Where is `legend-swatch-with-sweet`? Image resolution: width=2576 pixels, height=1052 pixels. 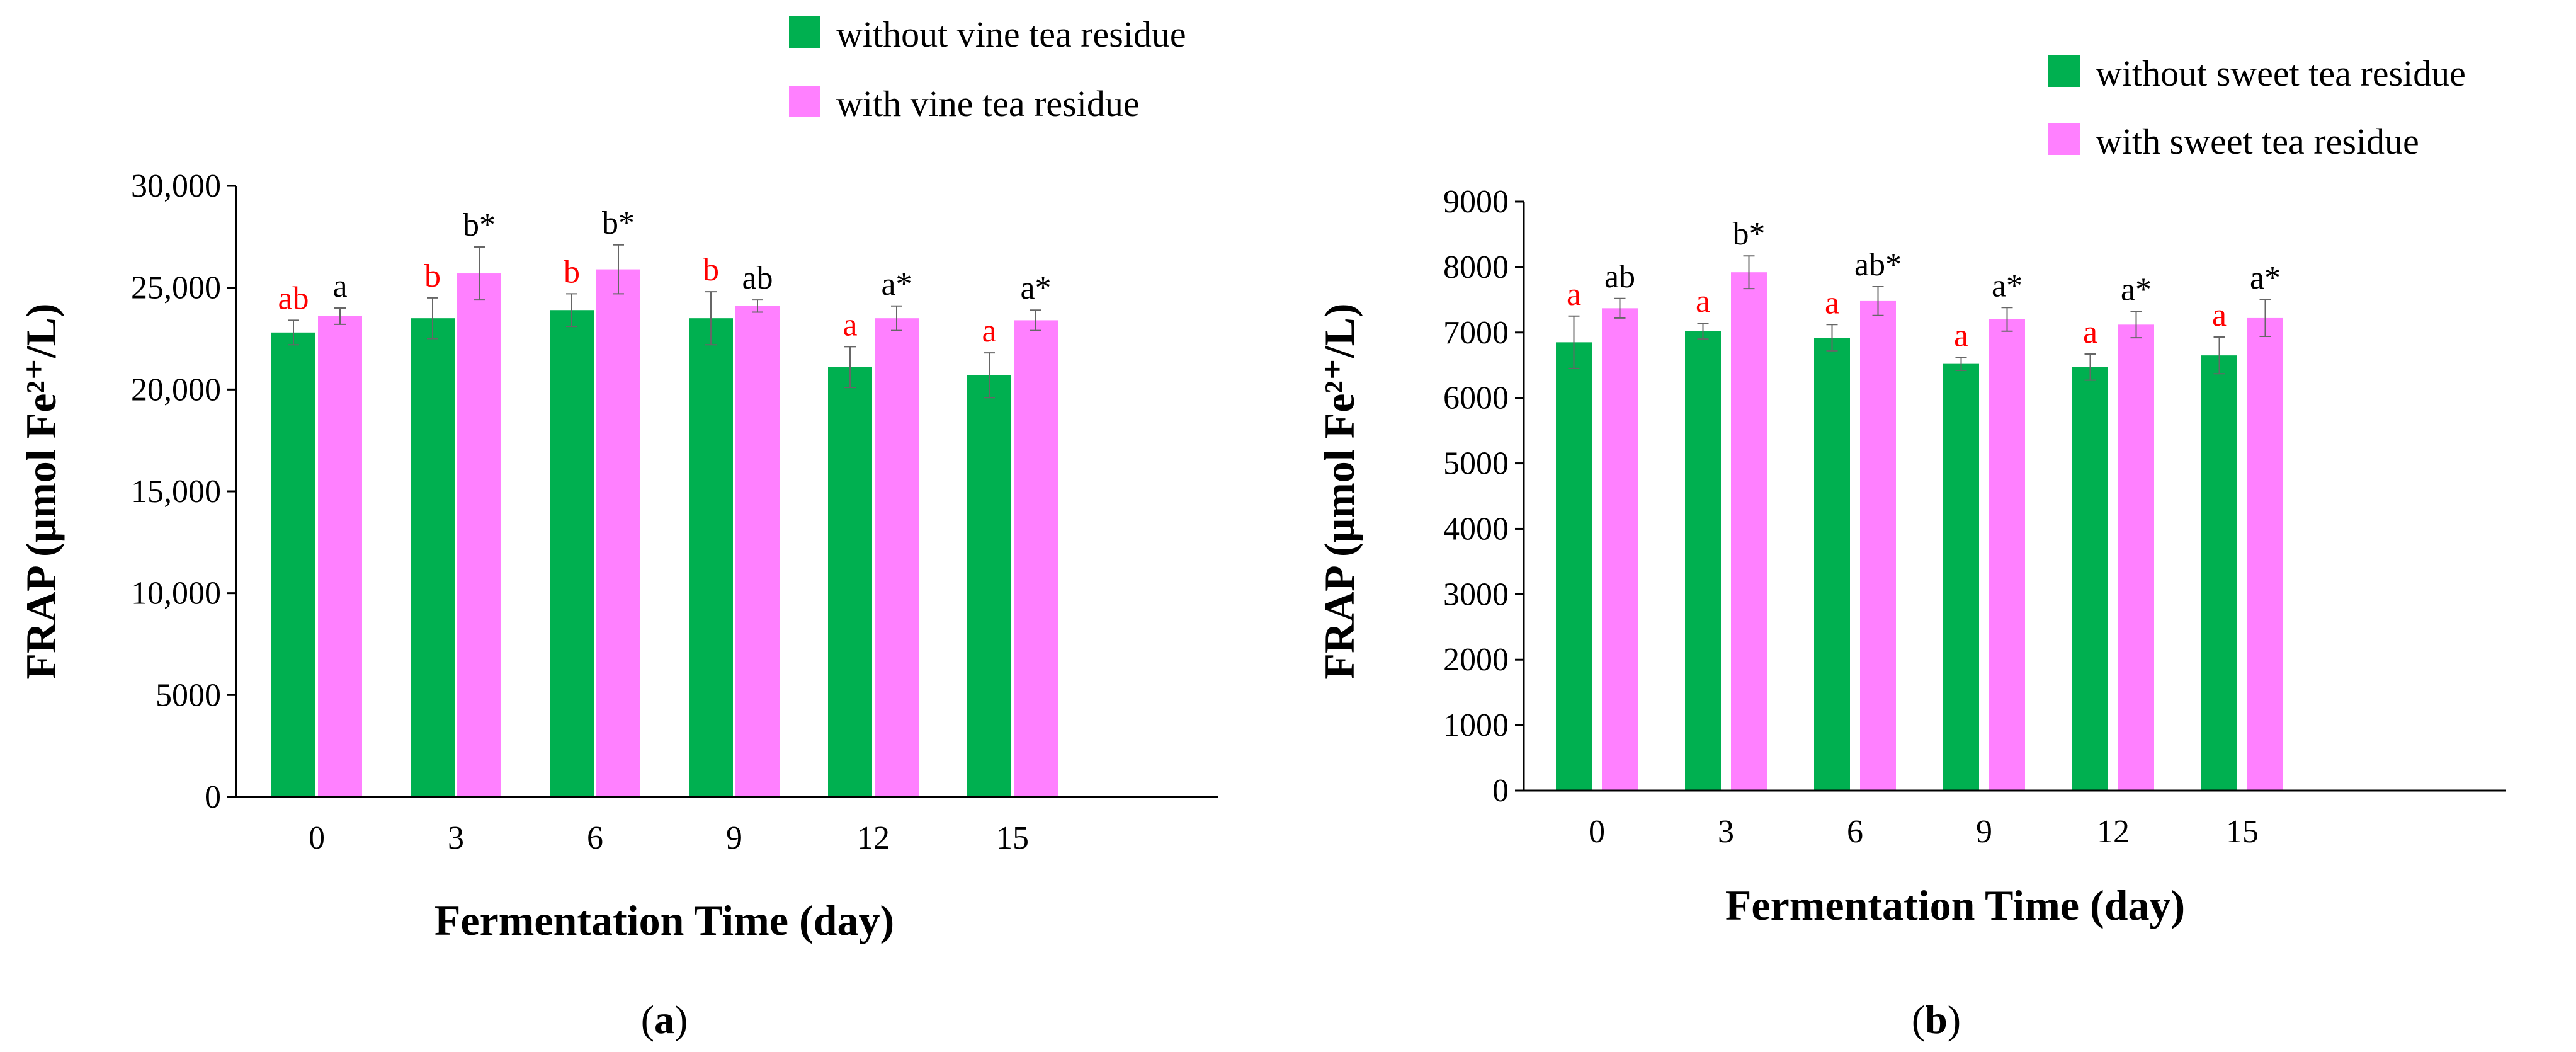 legend-swatch-with-sweet is located at coordinates (2064, 139).